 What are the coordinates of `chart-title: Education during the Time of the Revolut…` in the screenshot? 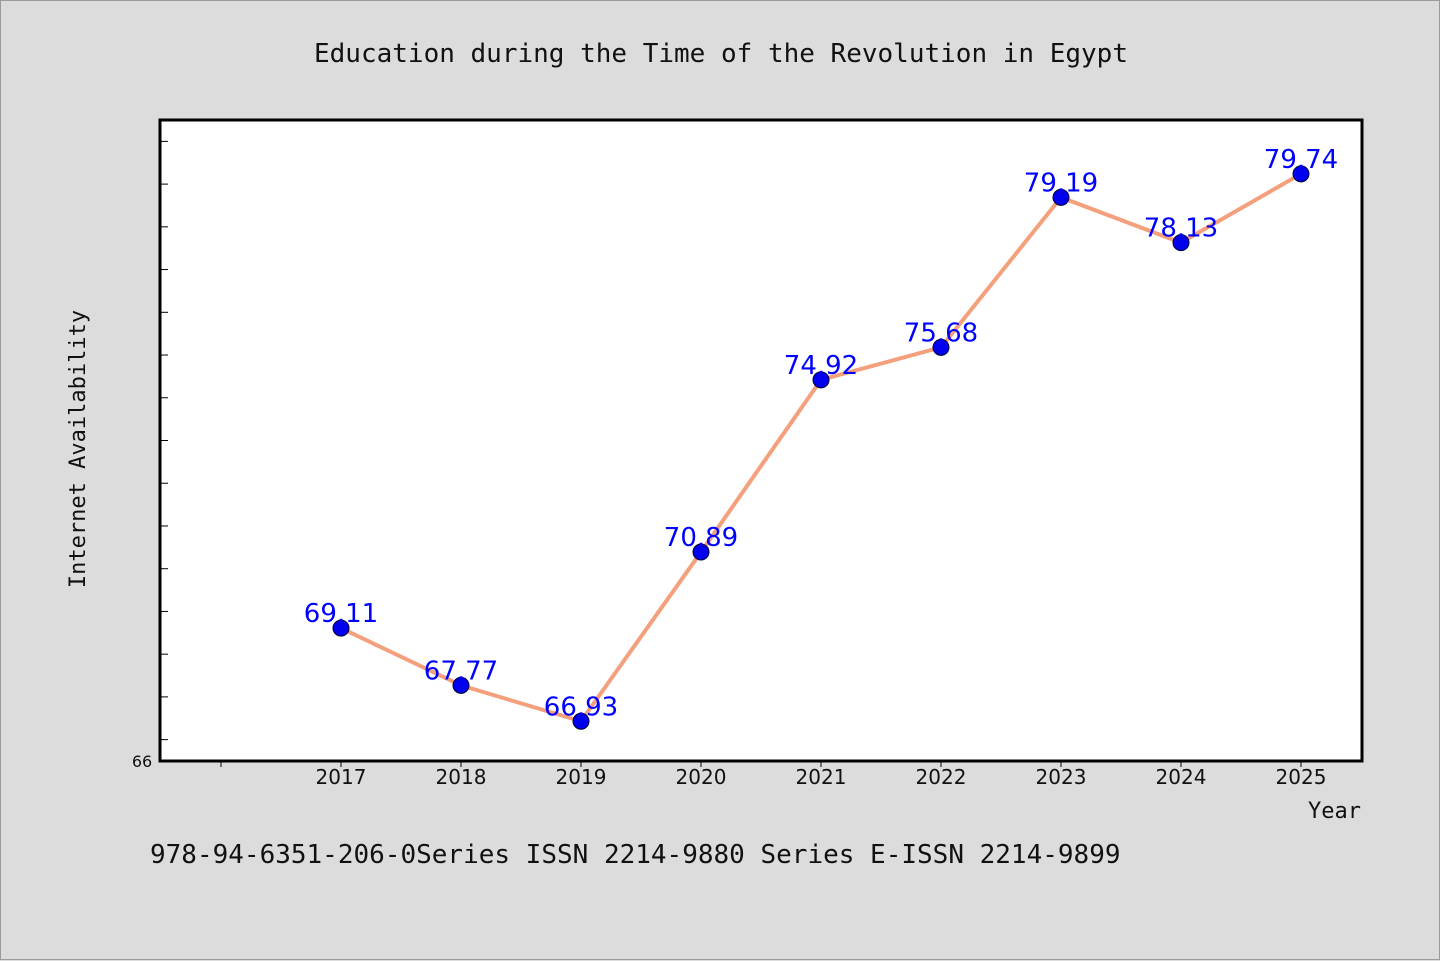 It's located at (721, 54).